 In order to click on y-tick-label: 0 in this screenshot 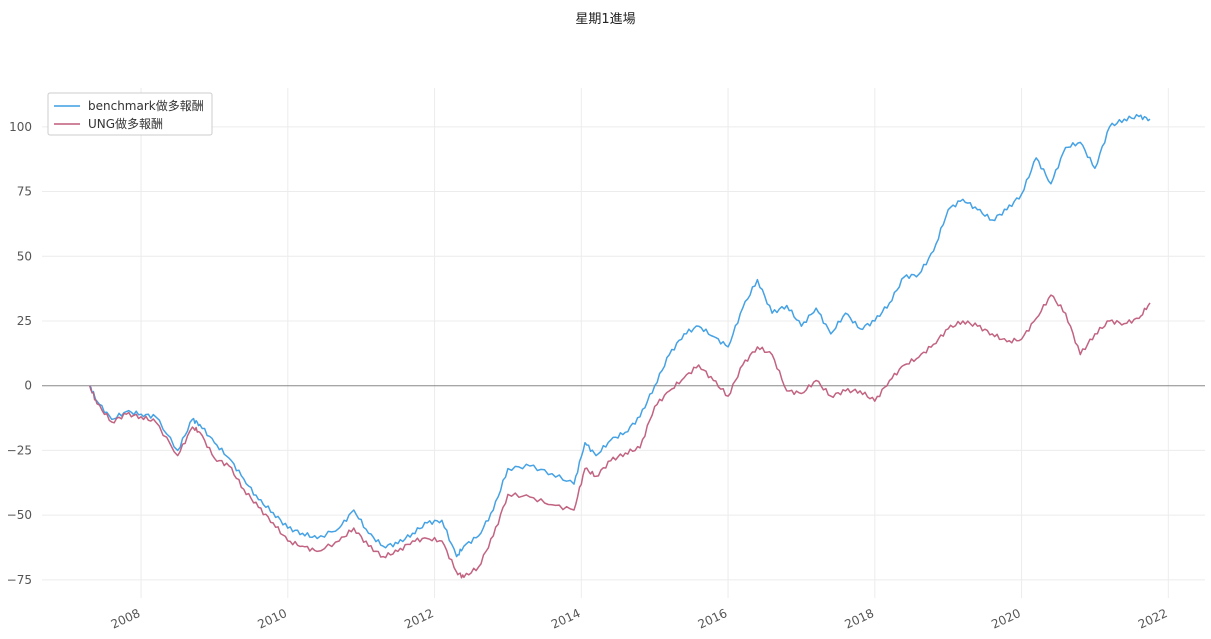, I will do `click(28, 386)`.